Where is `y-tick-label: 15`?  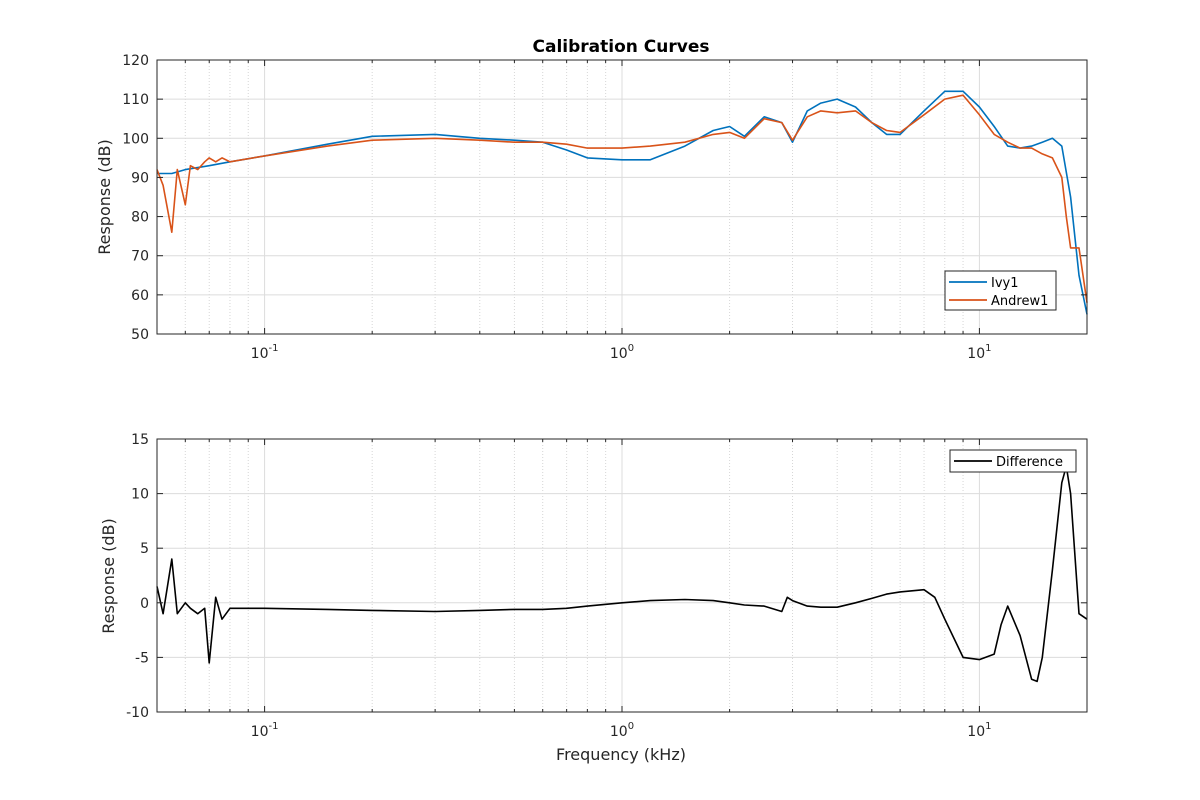
y-tick-label: 15 is located at coordinates (140, 440).